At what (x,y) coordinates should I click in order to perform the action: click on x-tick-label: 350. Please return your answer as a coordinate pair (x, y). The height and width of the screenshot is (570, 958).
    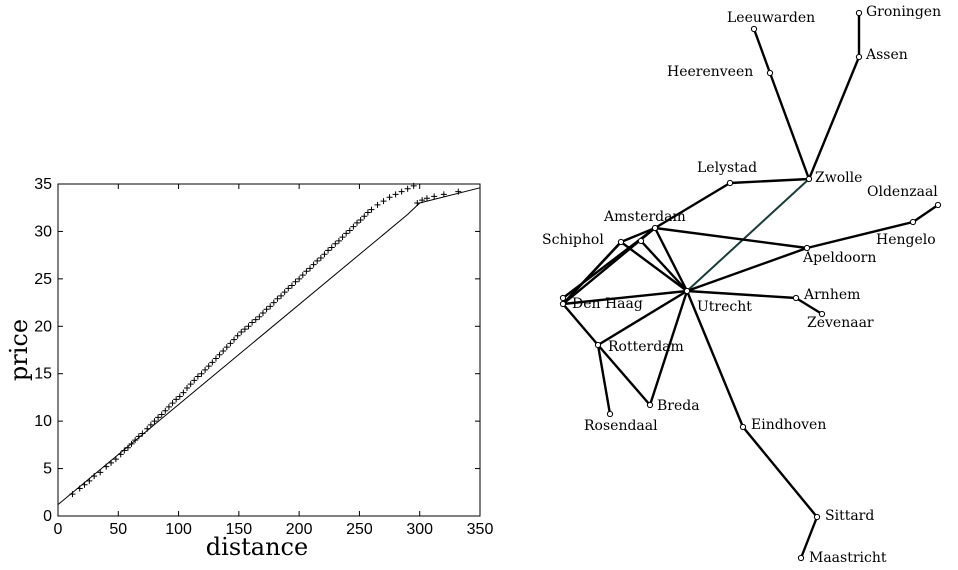
    Looking at the image, I should click on (480, 529).